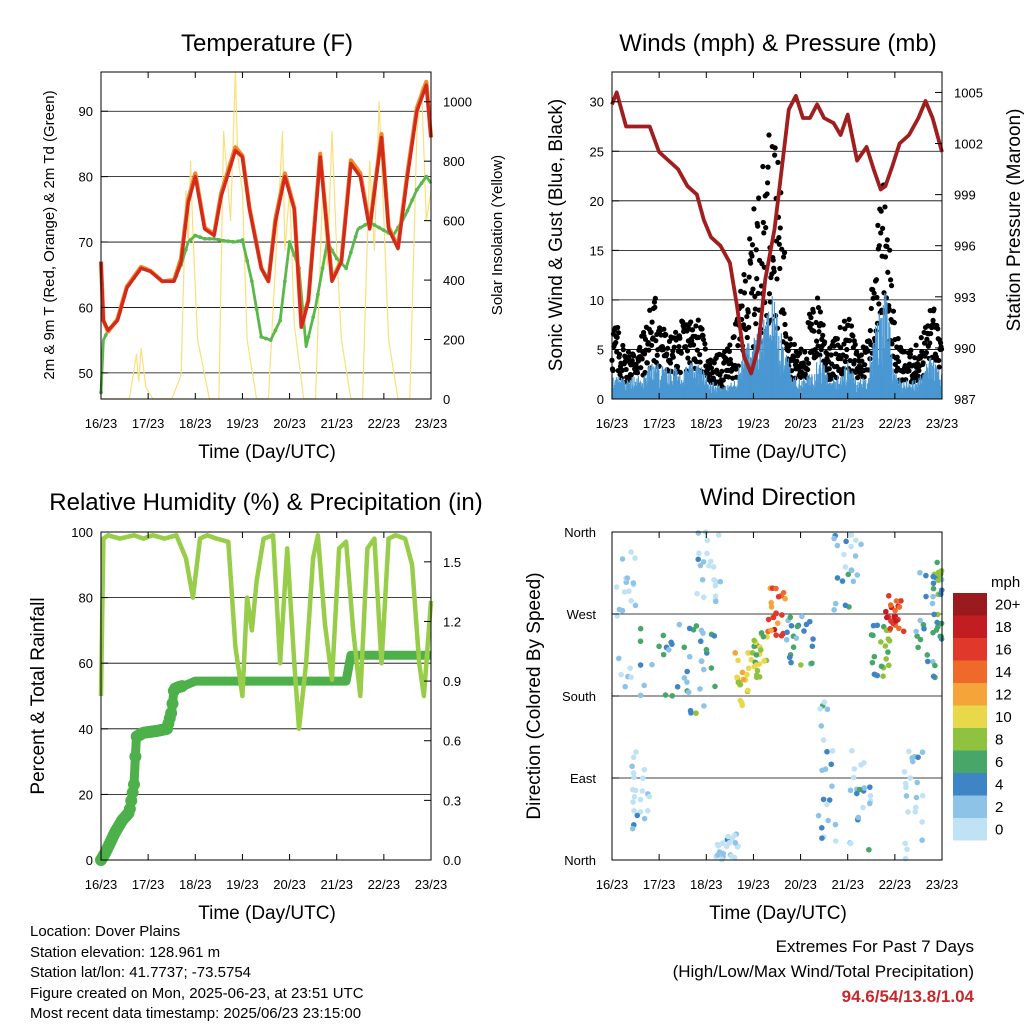 This screenshot has width=1024, height=1025. Describe the element at coordinates (336, 423) in the screenshot. I see `temperature-xtick-label-5: 21/23` at that location.